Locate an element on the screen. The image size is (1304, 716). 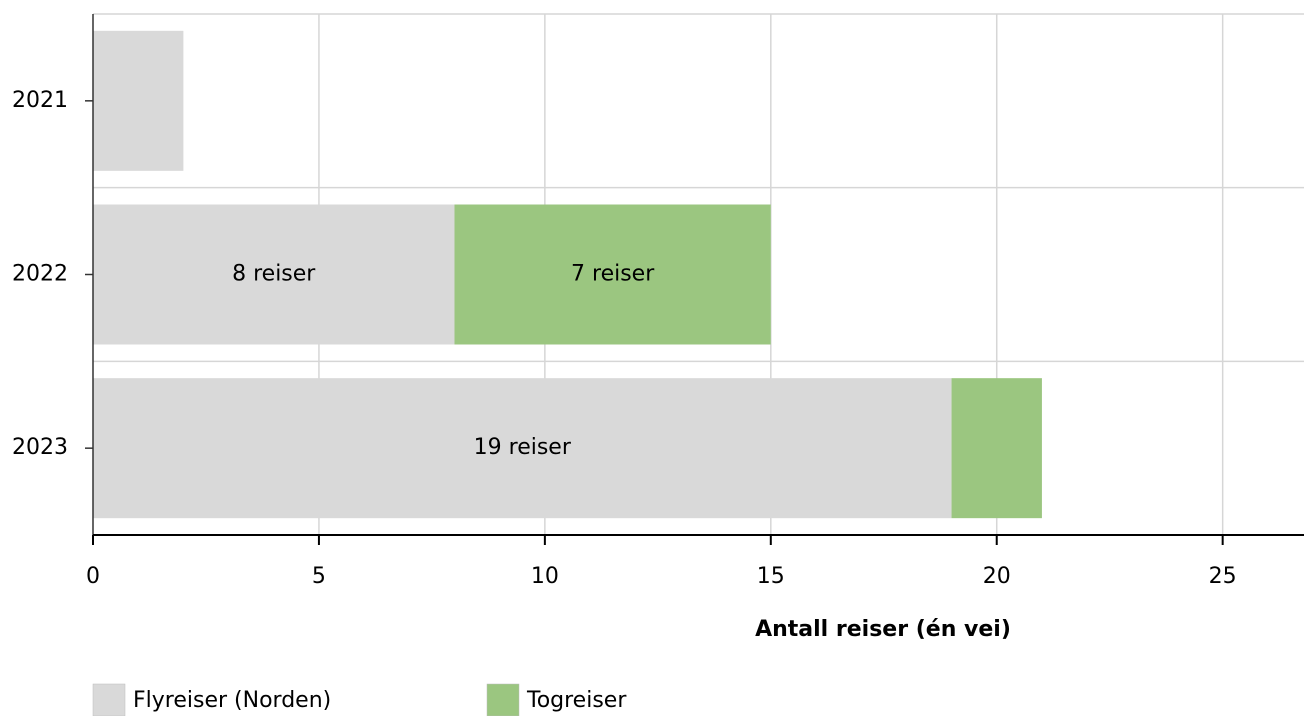
data-label: 19 reiser is located at coordinates (523, 447).